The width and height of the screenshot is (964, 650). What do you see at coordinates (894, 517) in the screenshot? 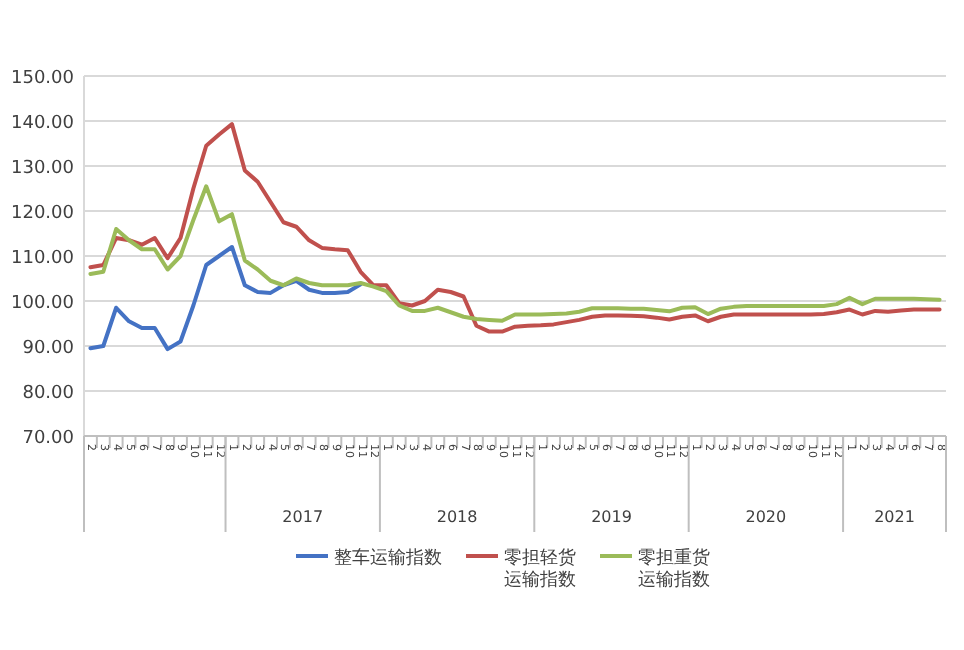
I see `text: 2021` at bounding box center [894, 517].